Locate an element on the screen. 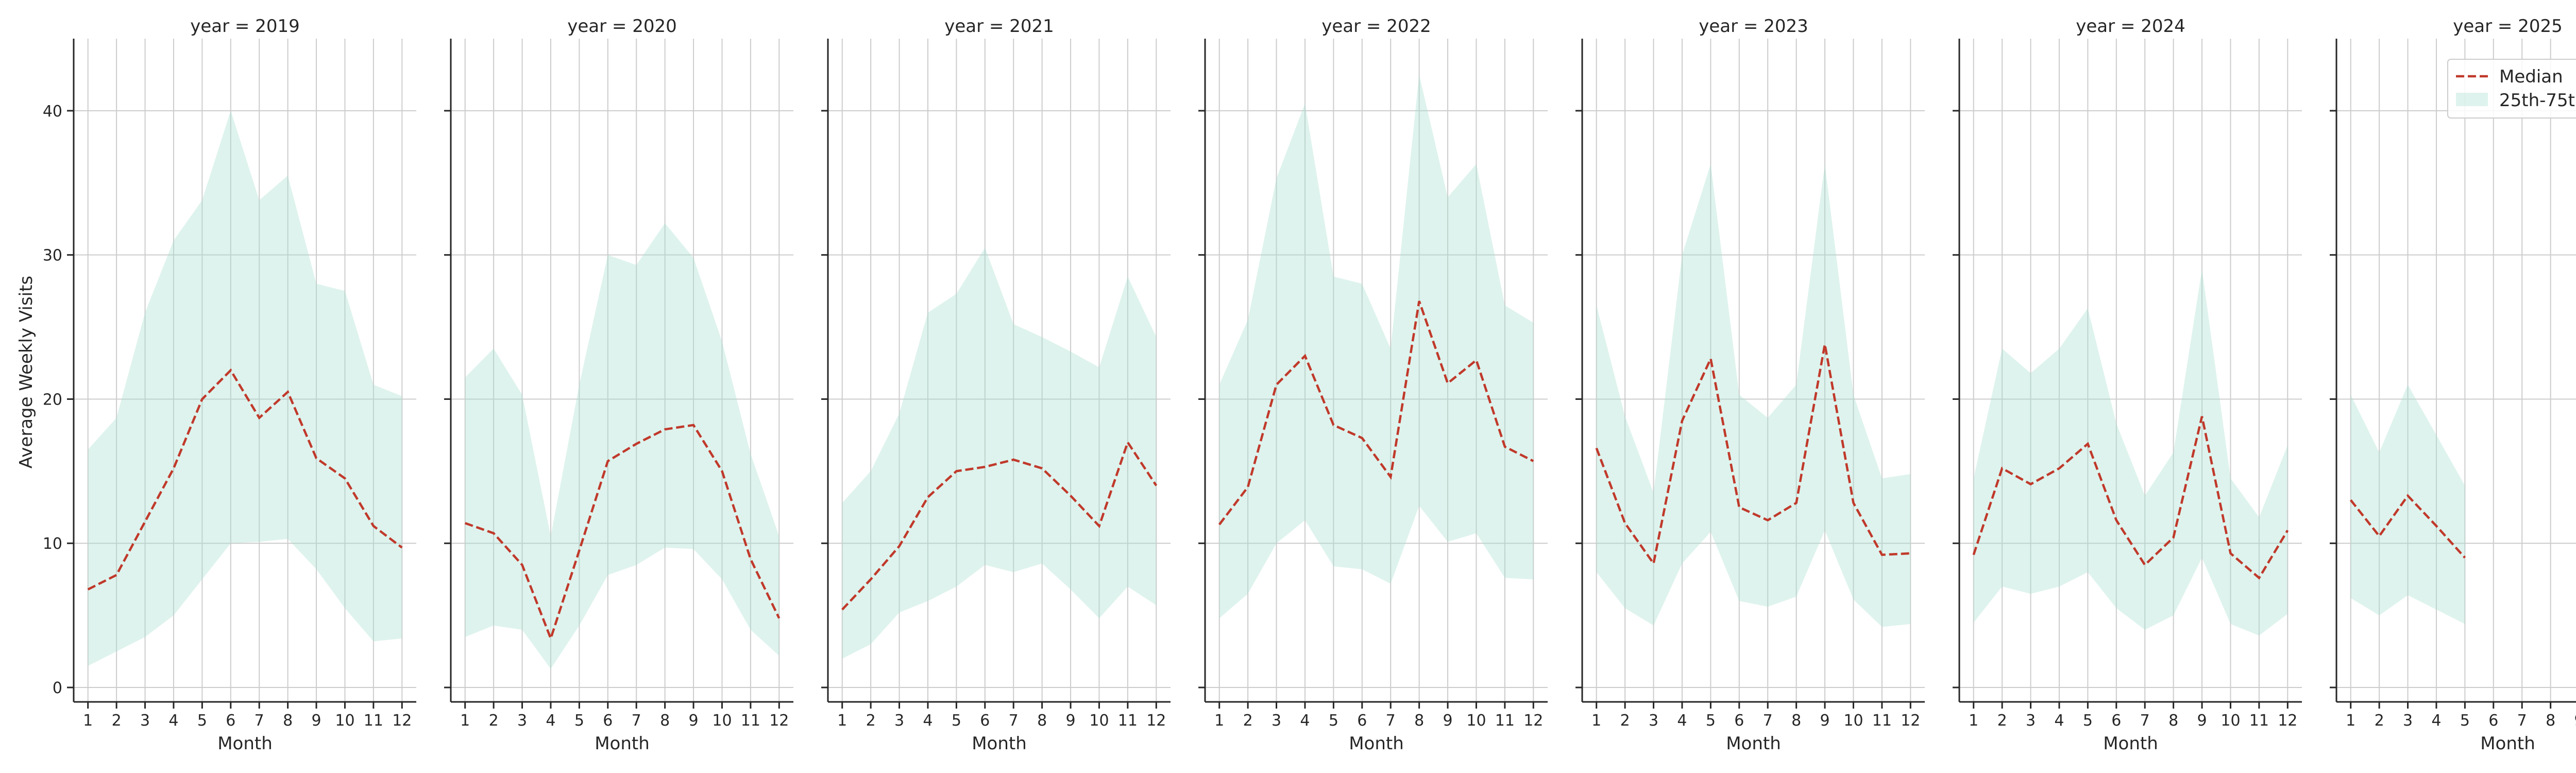 The width and height of the screenshot is (2576, 773). legend-median-label: Median is located at coordinates (2531, 76).